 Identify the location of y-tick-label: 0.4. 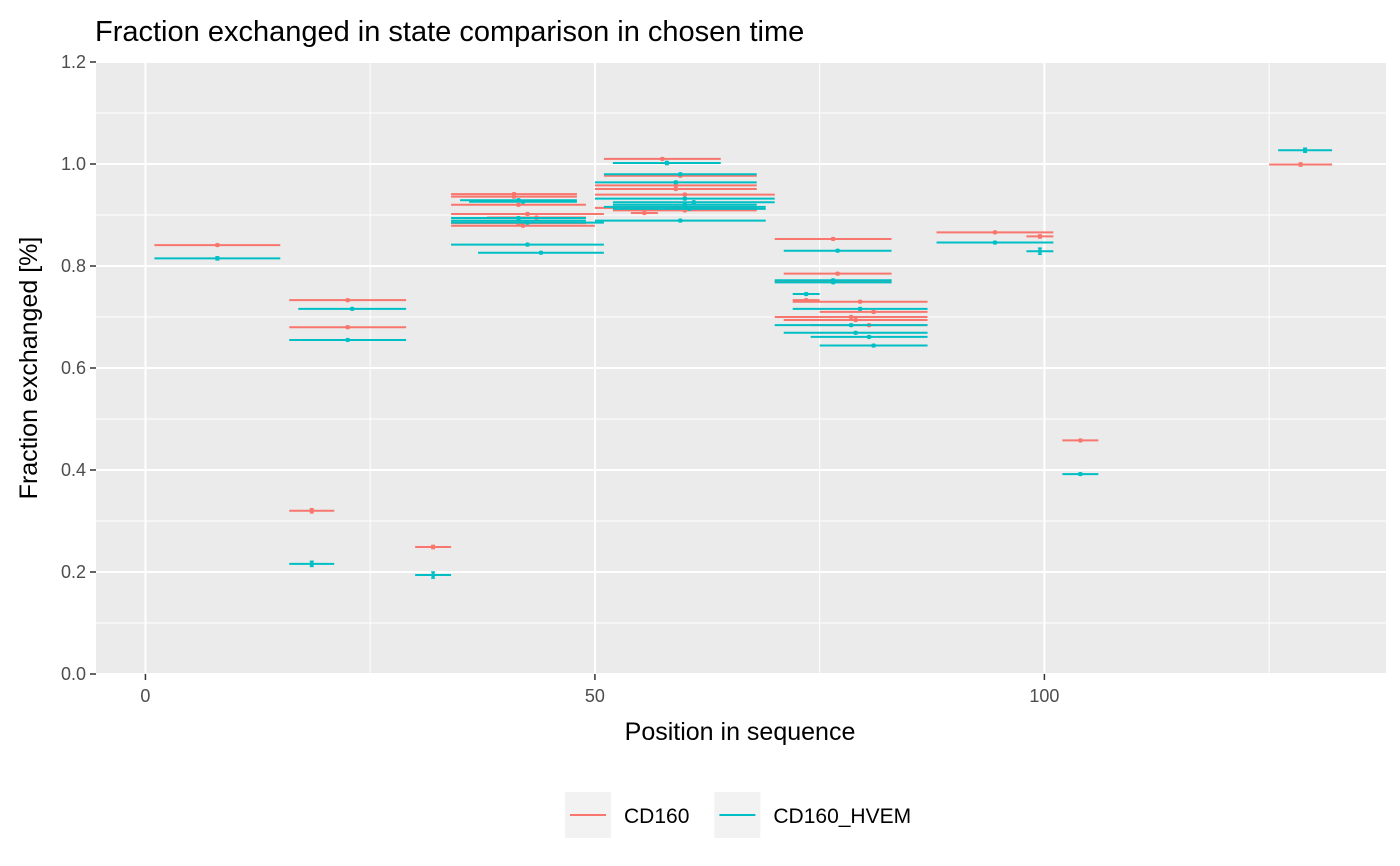
(73, 470).